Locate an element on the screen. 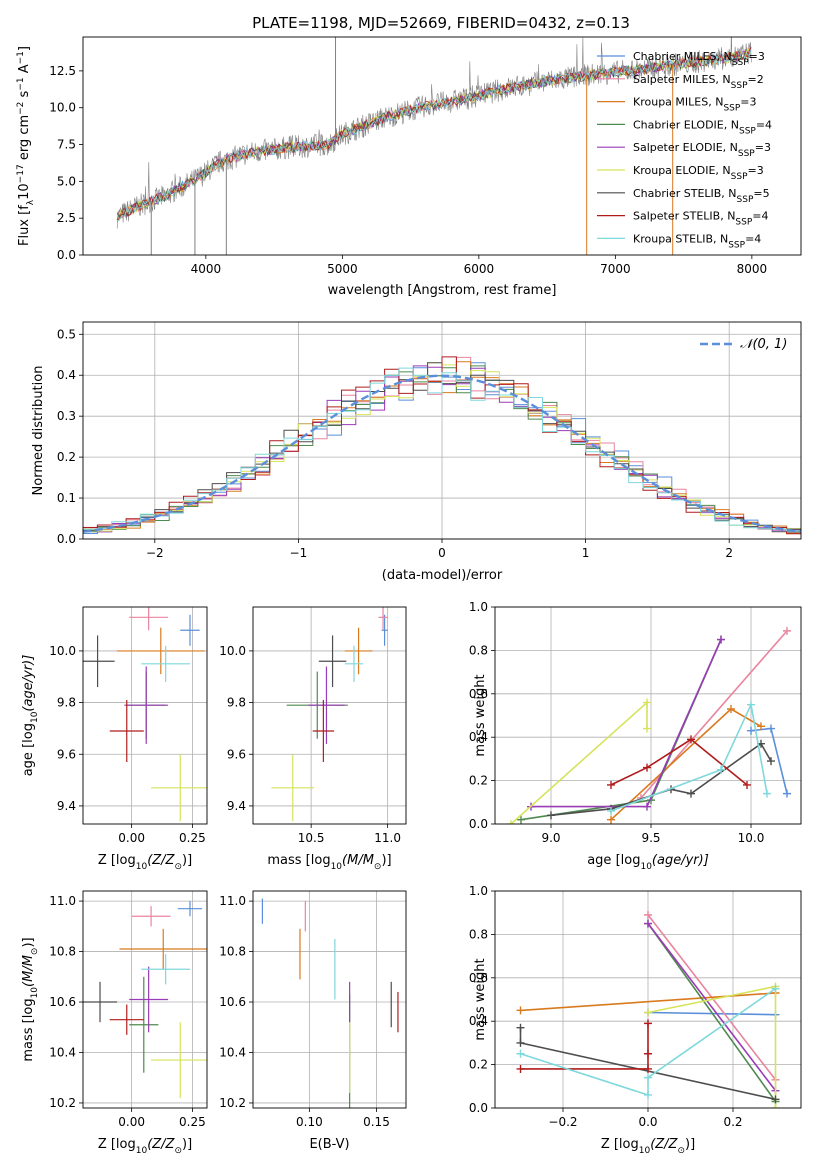 The width and height of the screenshot is (819, 1175). mass_vs_ebv-ytick-label: 11.0 is located at coordinates (232, 901).